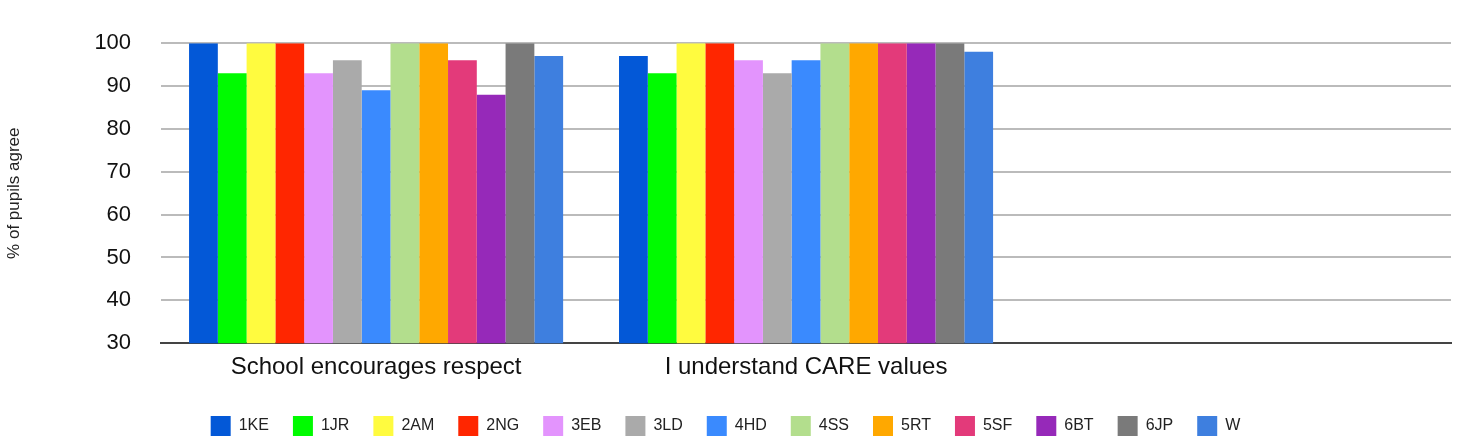 The image size is (1473, 446). Describe the element at coordinates (997, 425) in the screenshot. I see `legend-label: 5SF` at that location.